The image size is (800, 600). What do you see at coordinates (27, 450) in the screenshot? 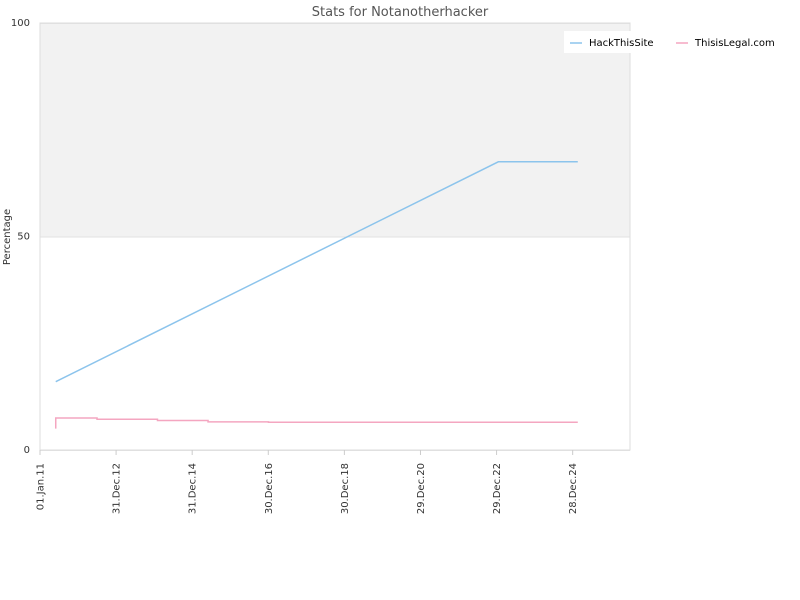
I see `y-tick-label: 0` at bounding box center [27, 450].